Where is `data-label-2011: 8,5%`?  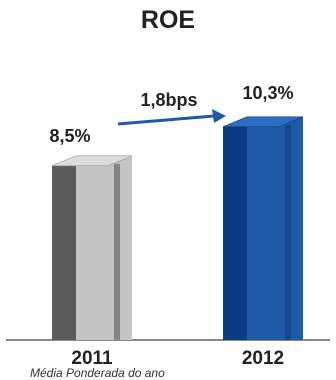
data-label-2011: 8,5% is located at coordinates (69, 136).